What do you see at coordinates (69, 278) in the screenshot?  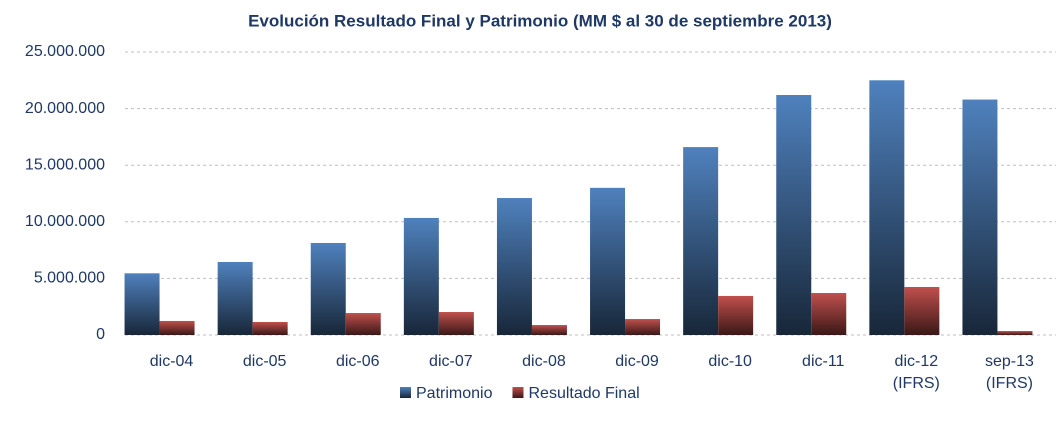 I see `y-tick-label: 5.000.000` at bounding box center [69, 278].